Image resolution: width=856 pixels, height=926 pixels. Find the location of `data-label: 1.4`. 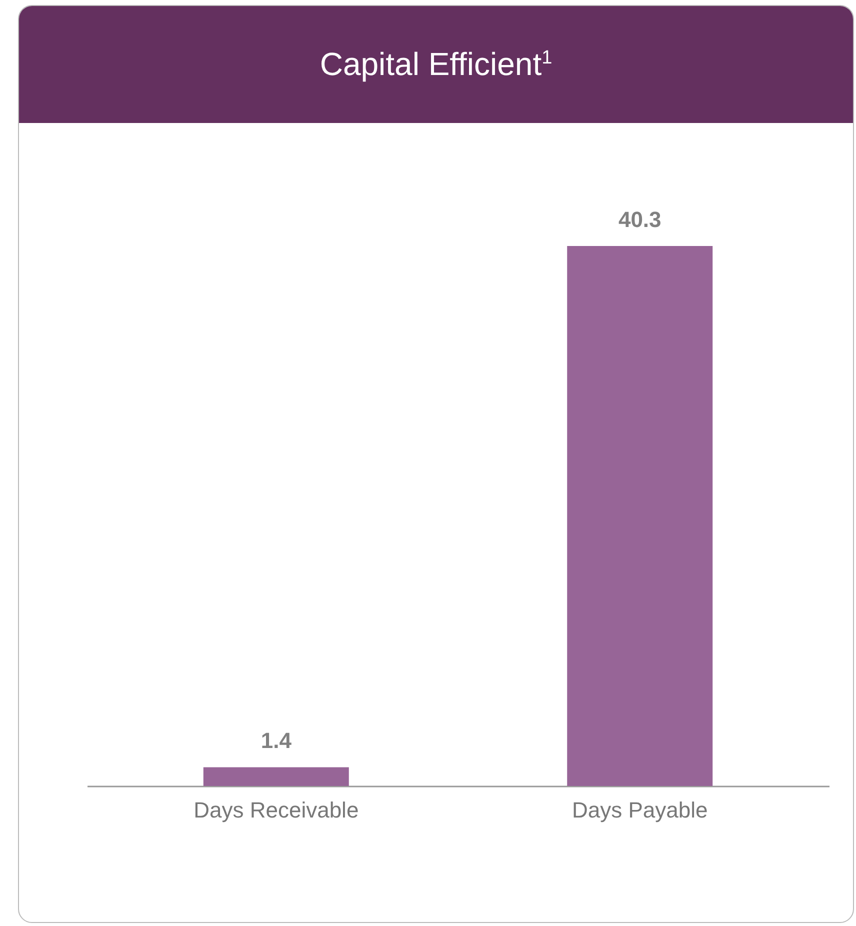

data-label: 1.4 is located at coordinates (276, 741).